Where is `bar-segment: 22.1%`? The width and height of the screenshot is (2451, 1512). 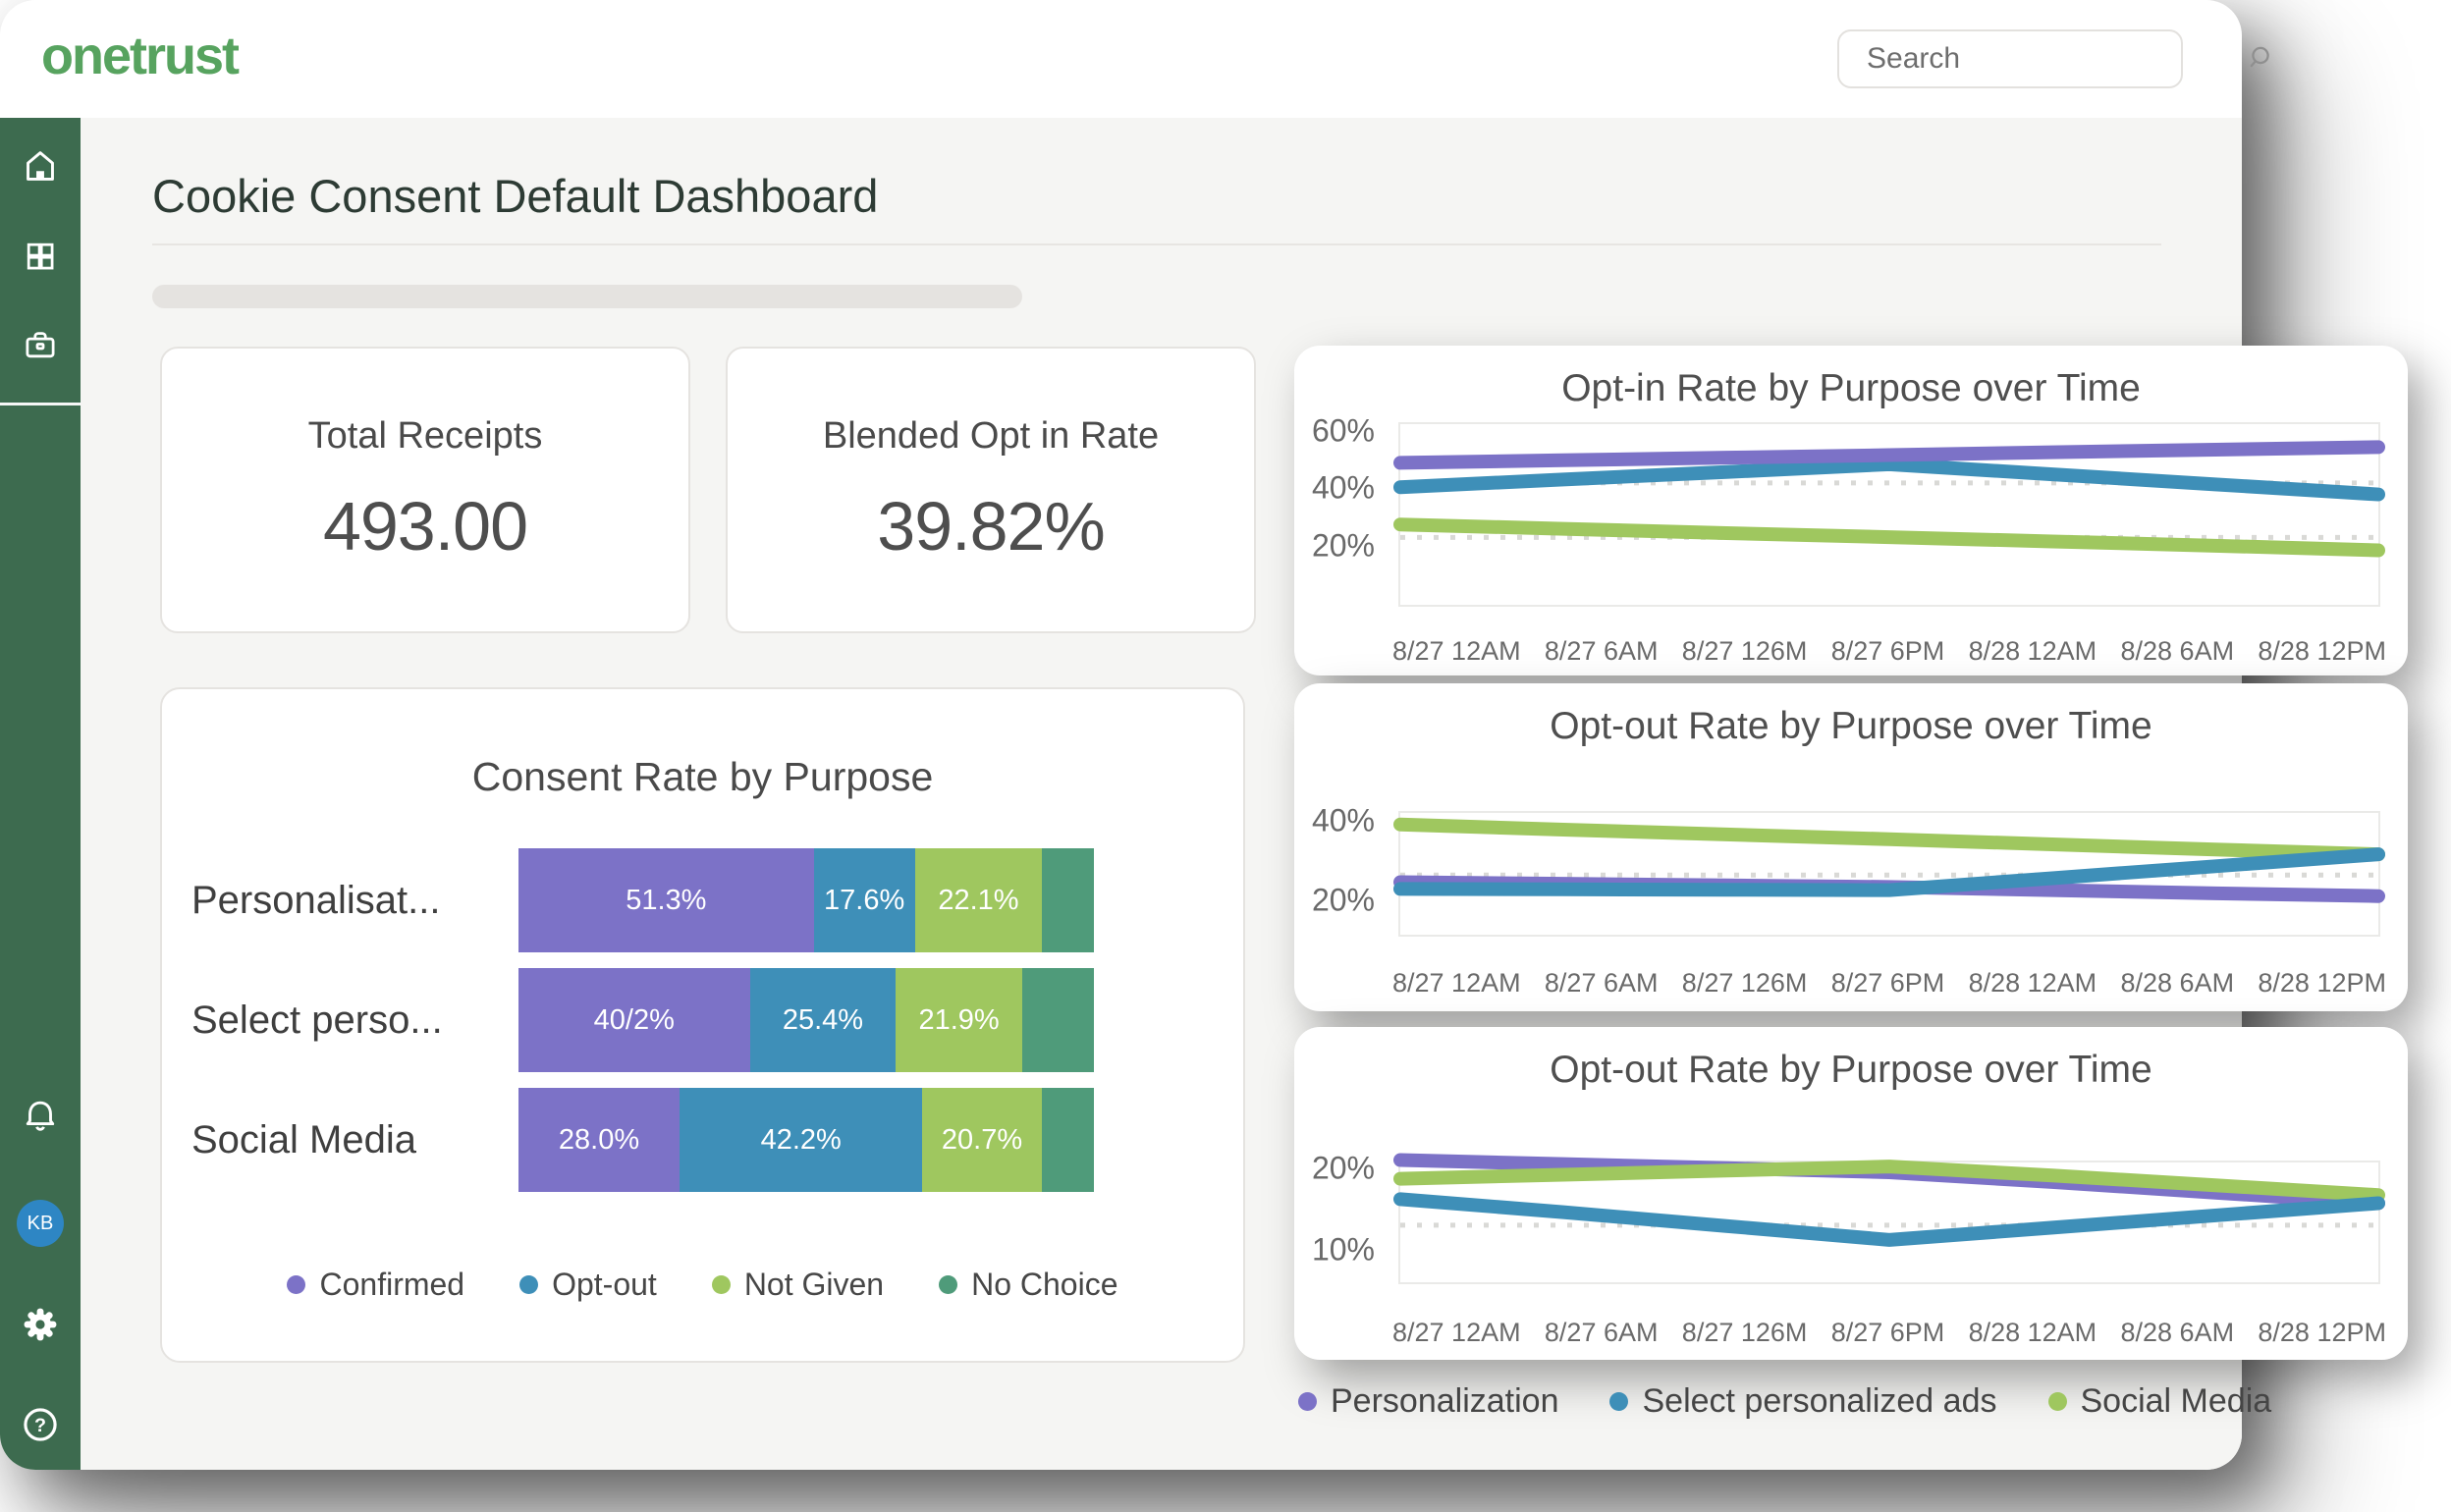 bar-segment: 22.1% is located at coordinates (978, 900).